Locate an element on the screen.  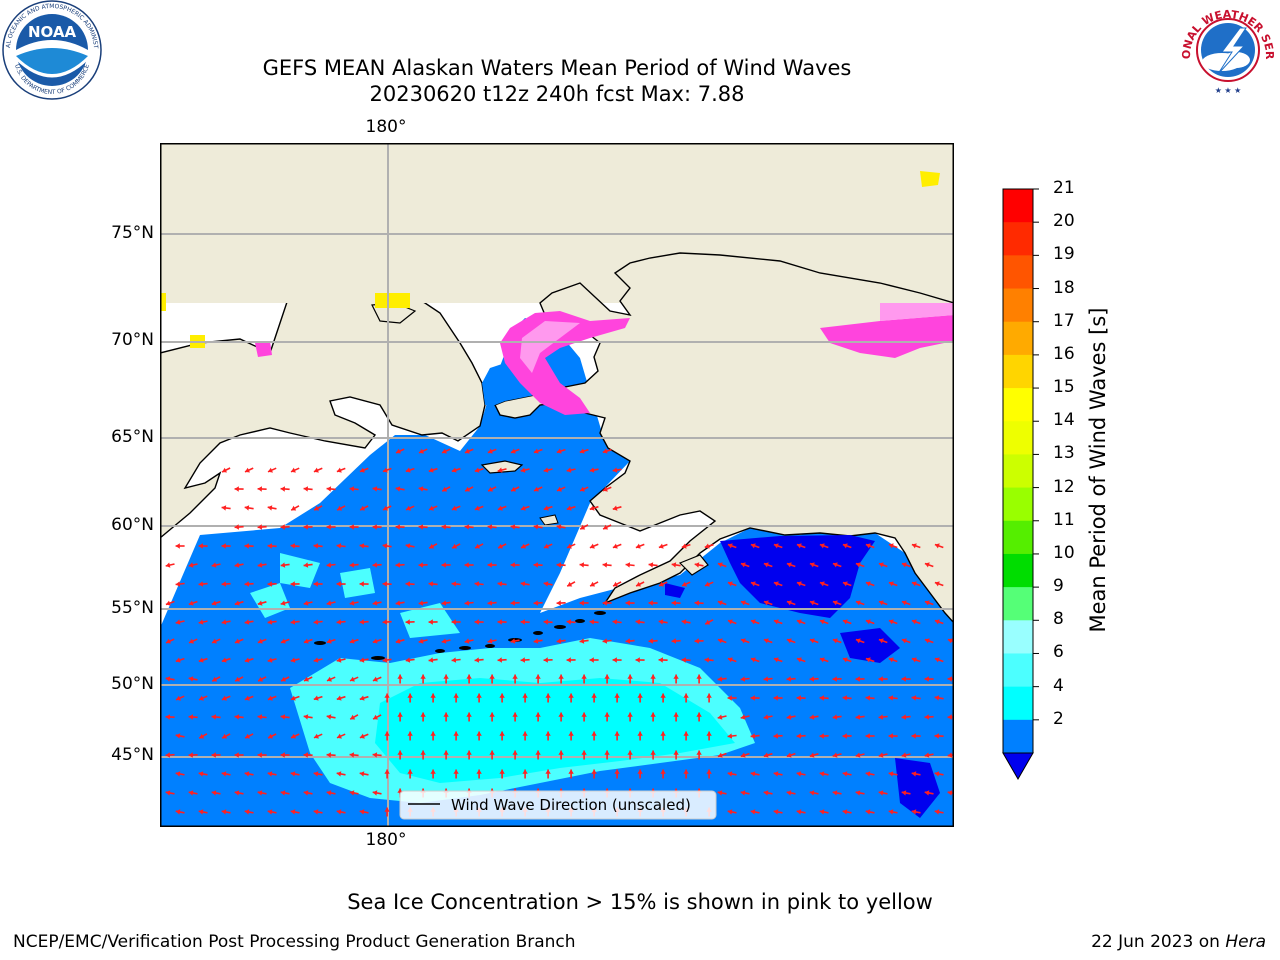
colorbar-tick-label: 17 is located at coordinates (1064, 320).